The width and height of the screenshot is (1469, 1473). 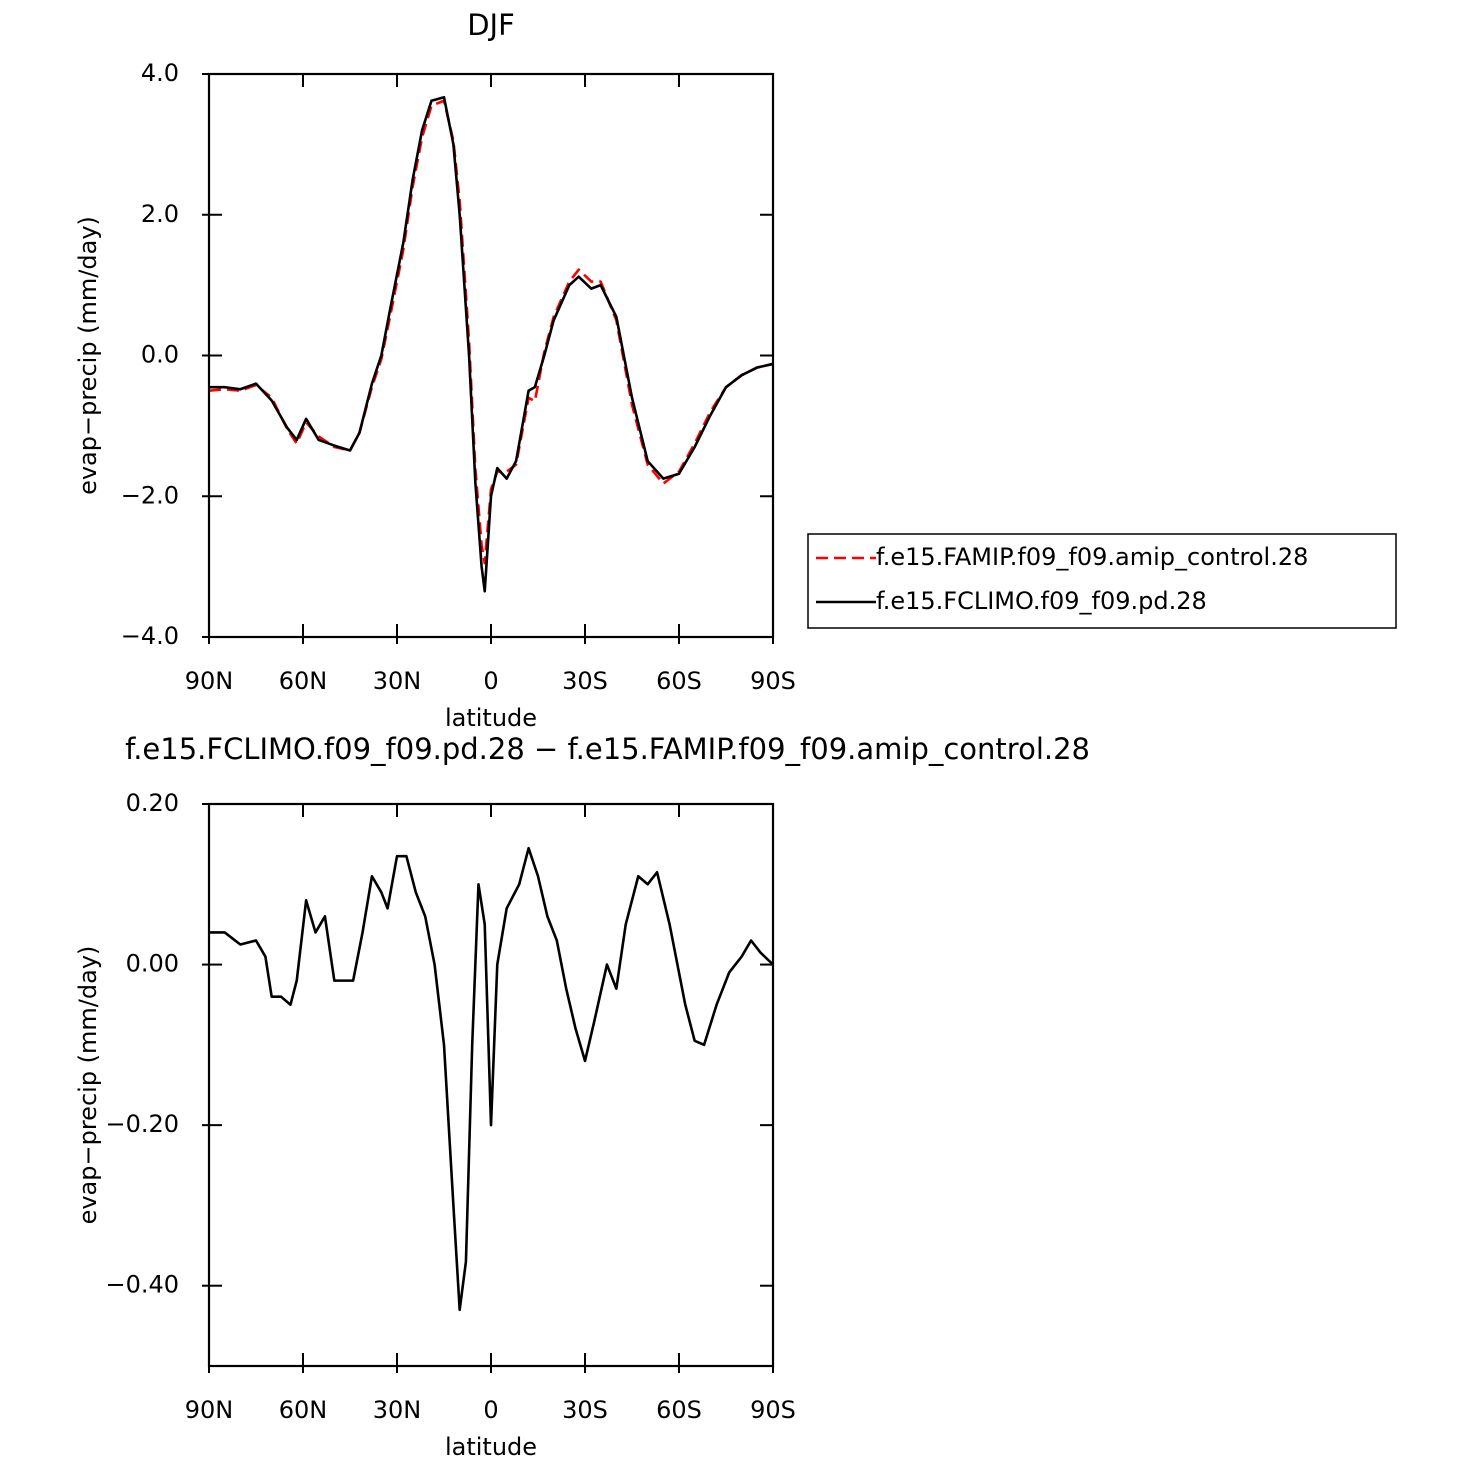 What do you see at coordinates (142, 1285) in the screenshot?
I see `y-tick-label: −0.40` at bounding box center [142, 1285].